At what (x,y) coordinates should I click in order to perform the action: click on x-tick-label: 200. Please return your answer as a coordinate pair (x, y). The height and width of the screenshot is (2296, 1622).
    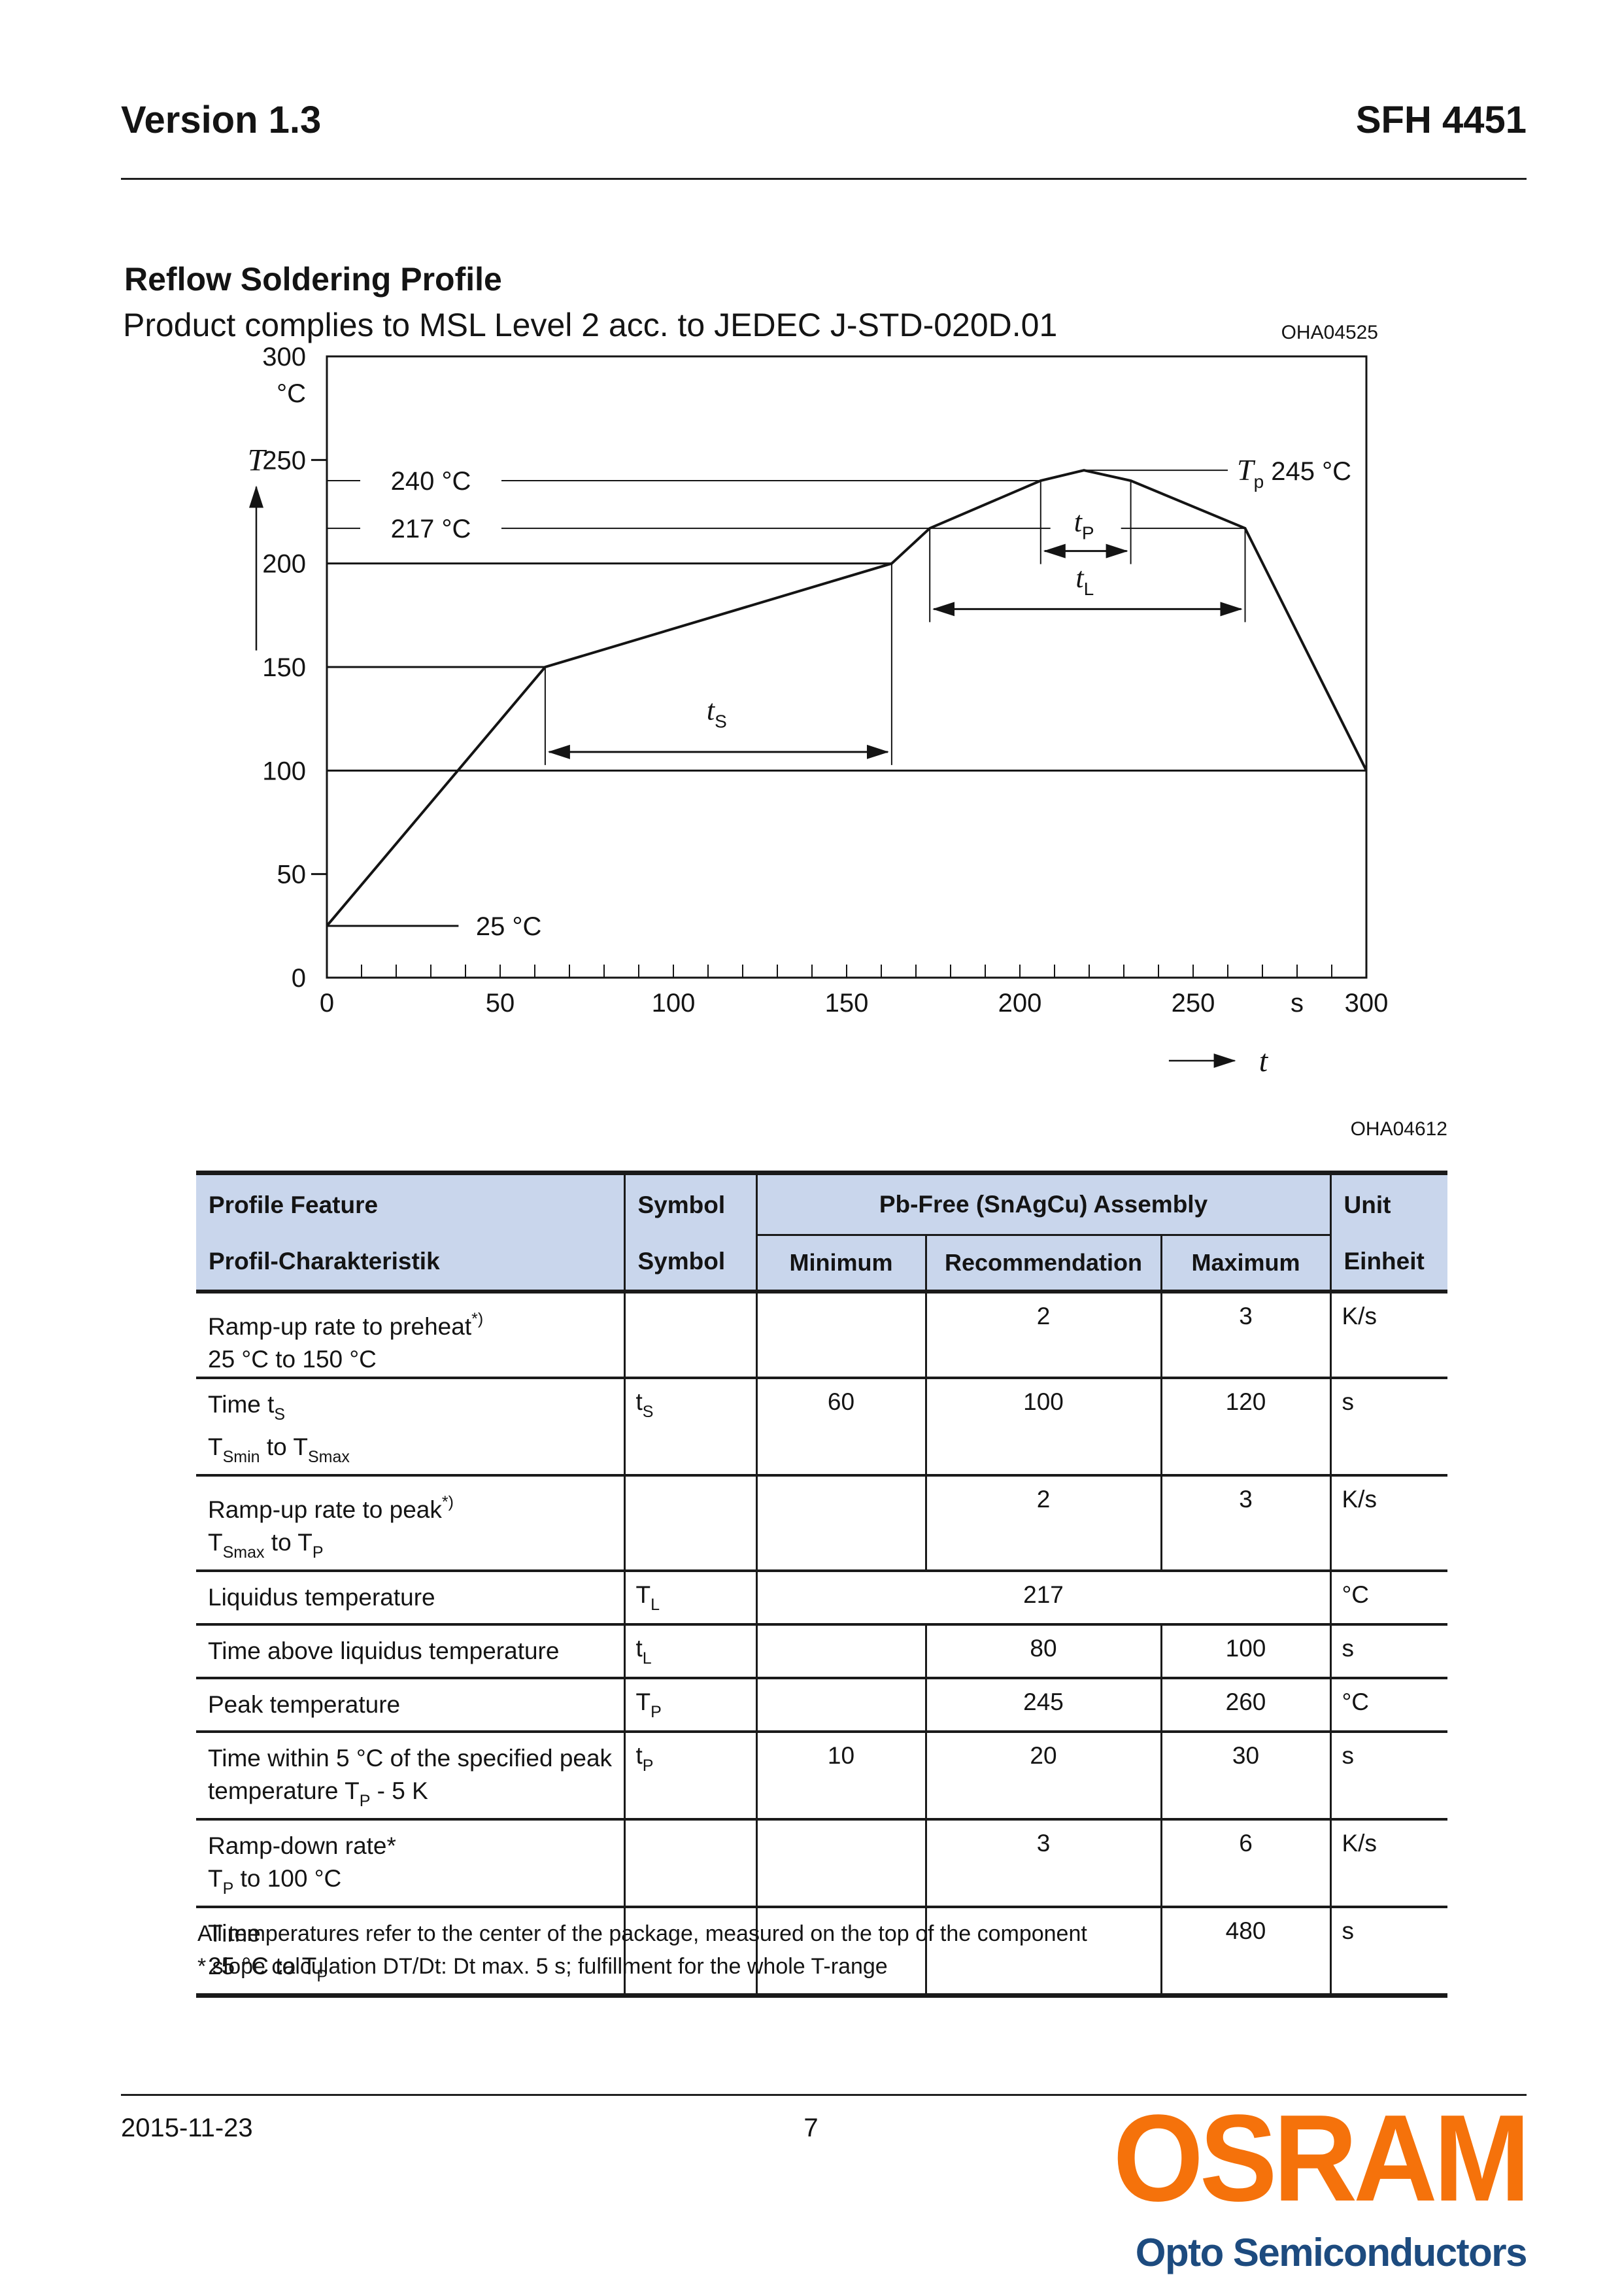
    Looking at the image, I should click on (1020, 1003).